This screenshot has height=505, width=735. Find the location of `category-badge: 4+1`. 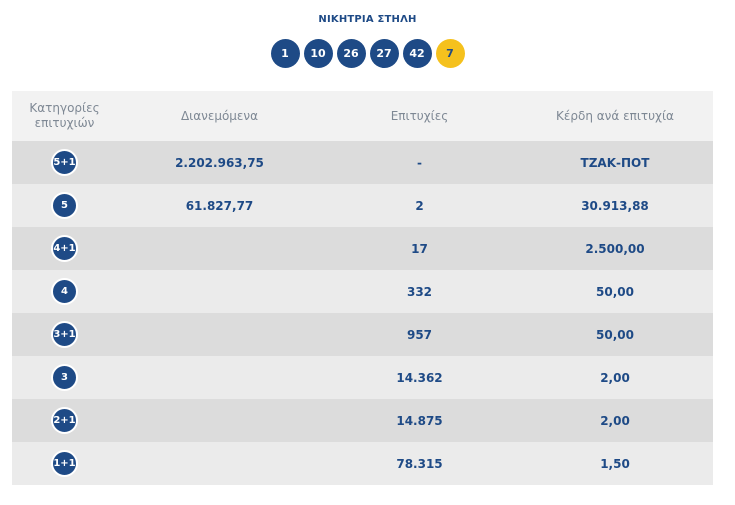

category-badge: 4+1 is located at coordinates (64, 248).